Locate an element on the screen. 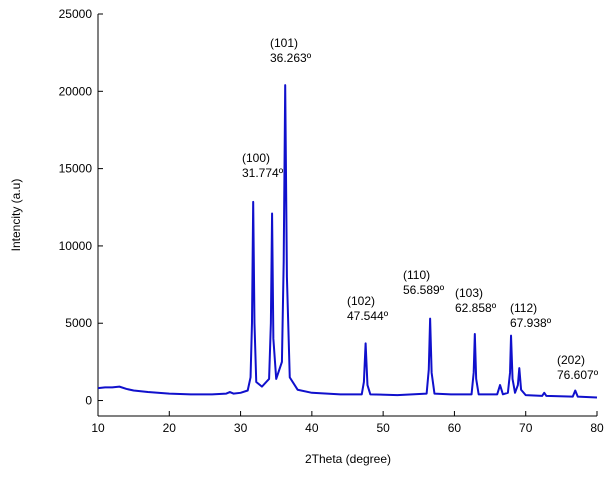  y-tick-label: 25000 is located at coordinates (76, 14).